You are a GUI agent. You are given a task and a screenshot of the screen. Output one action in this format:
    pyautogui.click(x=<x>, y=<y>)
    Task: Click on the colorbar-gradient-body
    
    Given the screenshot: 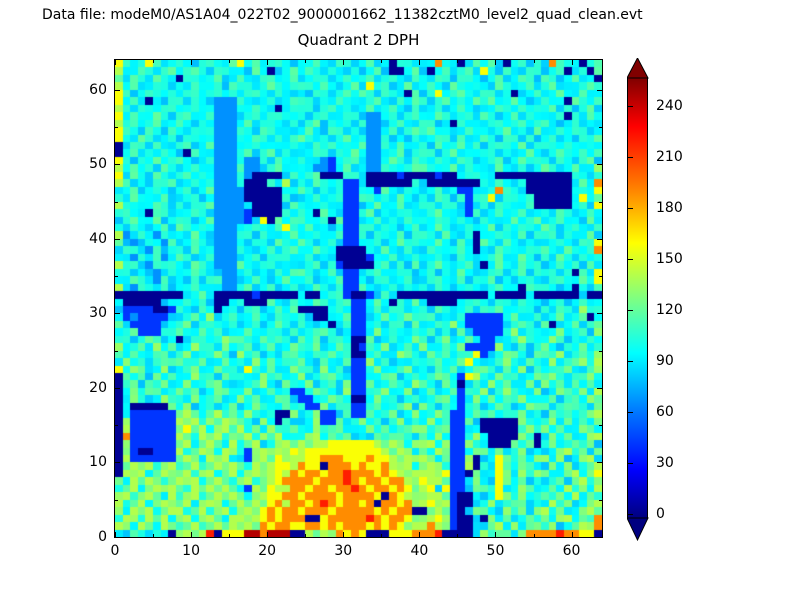 What is the action you would take?
    pyautogui.click(x=637, y=298)
    